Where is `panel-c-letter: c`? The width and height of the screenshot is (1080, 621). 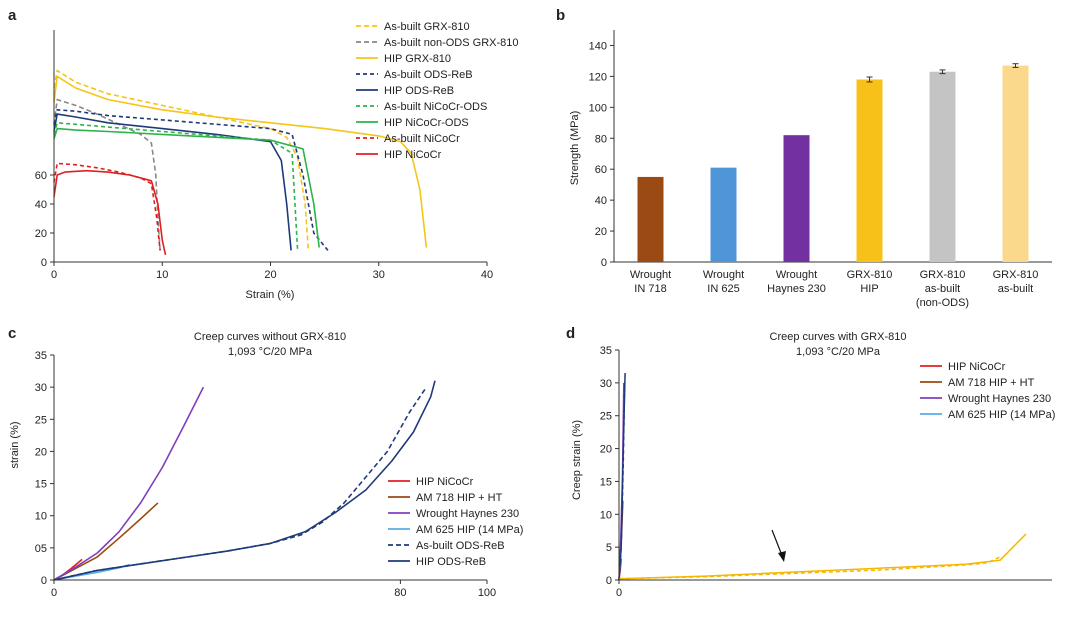 panel-c-letter: c is located at coordinates (12, 333).